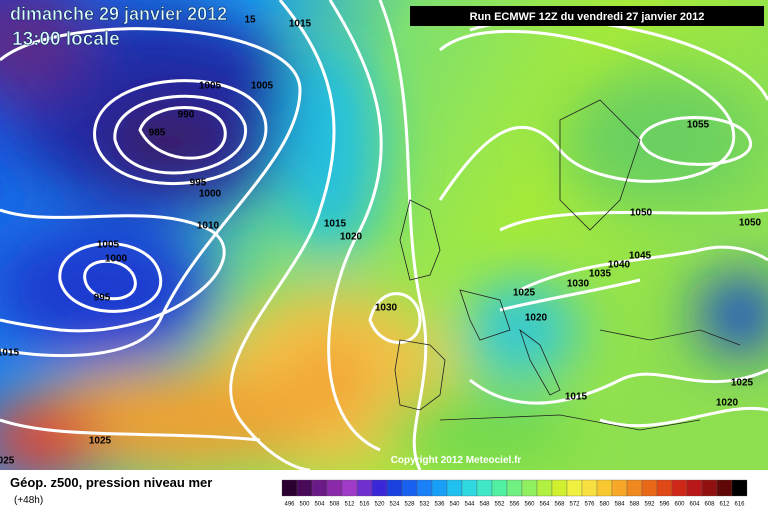 The height and width of the screenshot is (512, 768). What do you see at coordinates (409, 505) in the screenshot?
I see `colorbar-label: 528` at bounding box center [409, 505].